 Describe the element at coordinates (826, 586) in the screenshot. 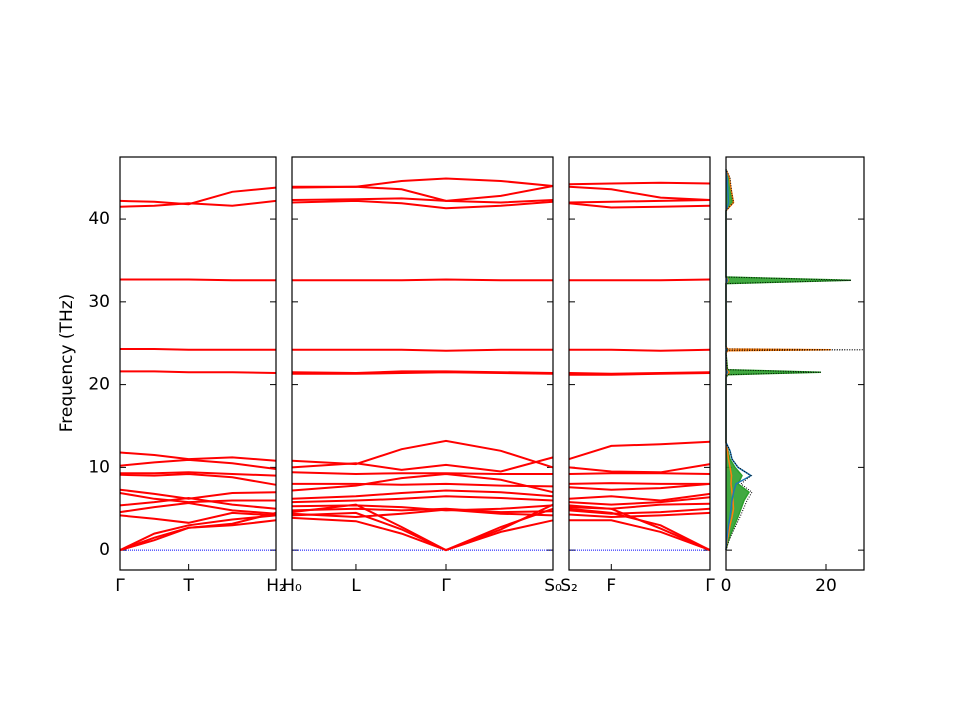

I see `x-tick-label: 20` at that location.